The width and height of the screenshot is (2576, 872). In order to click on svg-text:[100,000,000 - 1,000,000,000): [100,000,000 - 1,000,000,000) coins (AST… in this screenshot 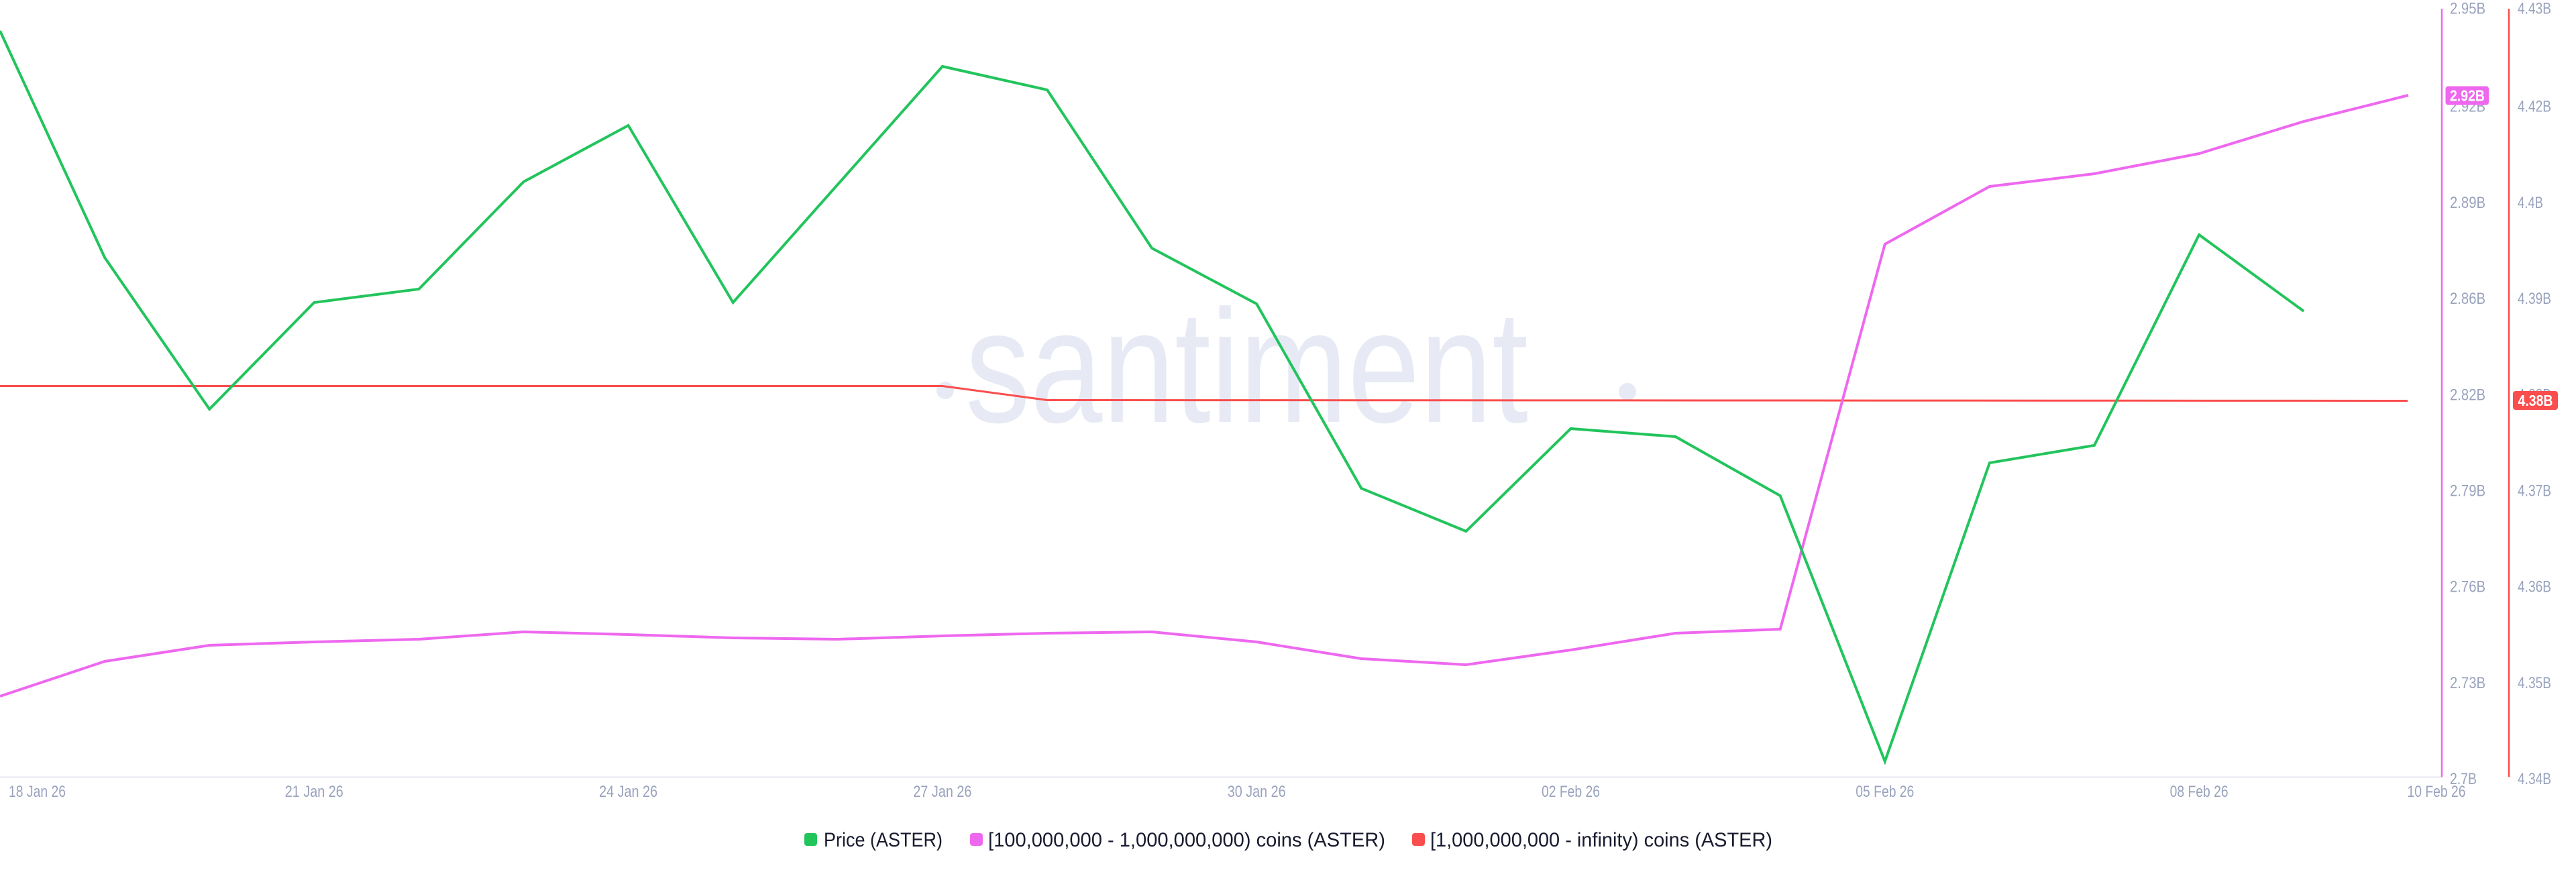, I will do `click(1186, 840)`.